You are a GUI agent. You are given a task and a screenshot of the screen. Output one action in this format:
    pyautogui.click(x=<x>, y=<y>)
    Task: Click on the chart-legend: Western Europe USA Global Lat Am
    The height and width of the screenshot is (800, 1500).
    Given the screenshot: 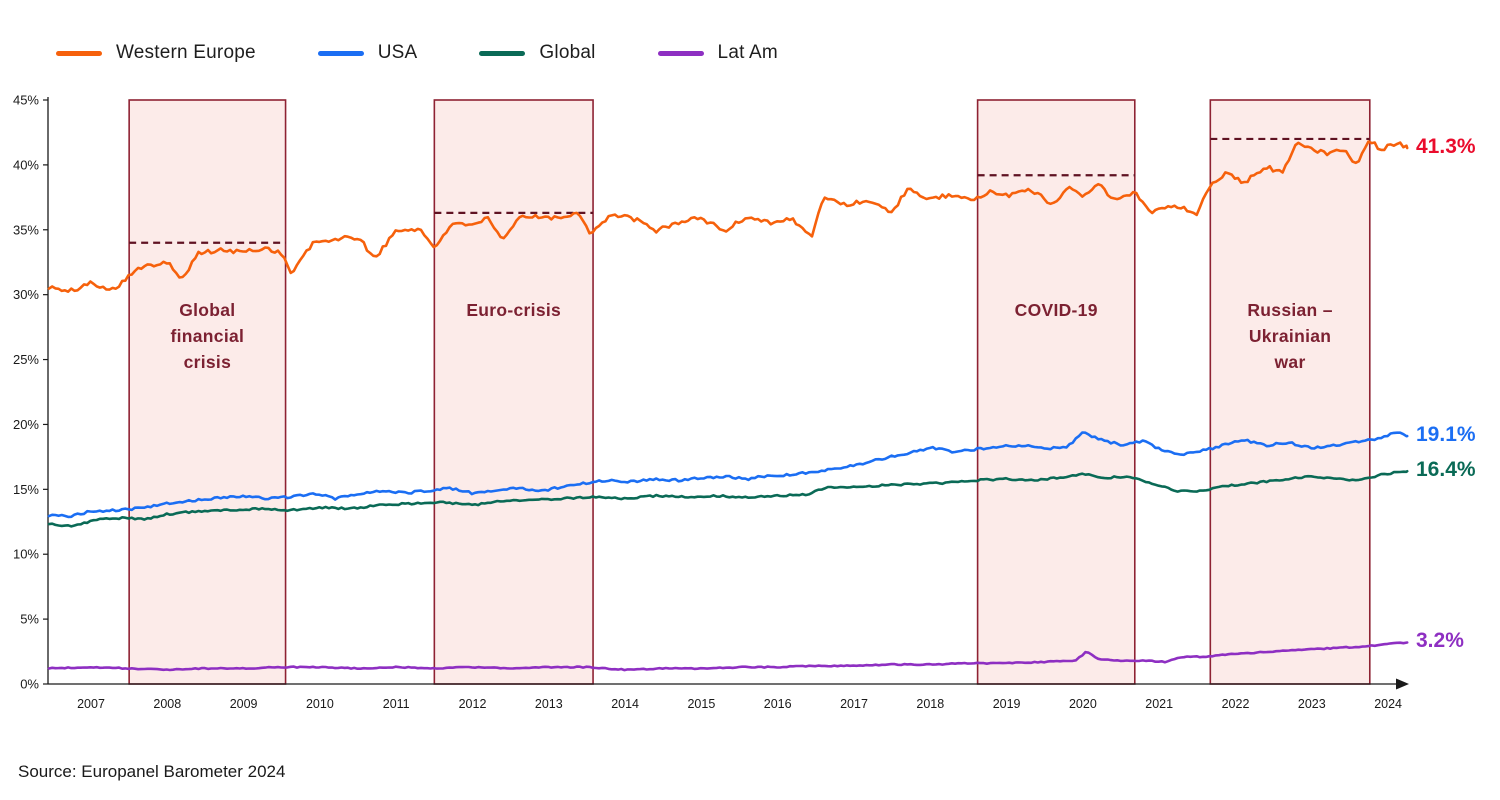 What is the action you would take?
    pyautogui.click(x=417, y=53)
    